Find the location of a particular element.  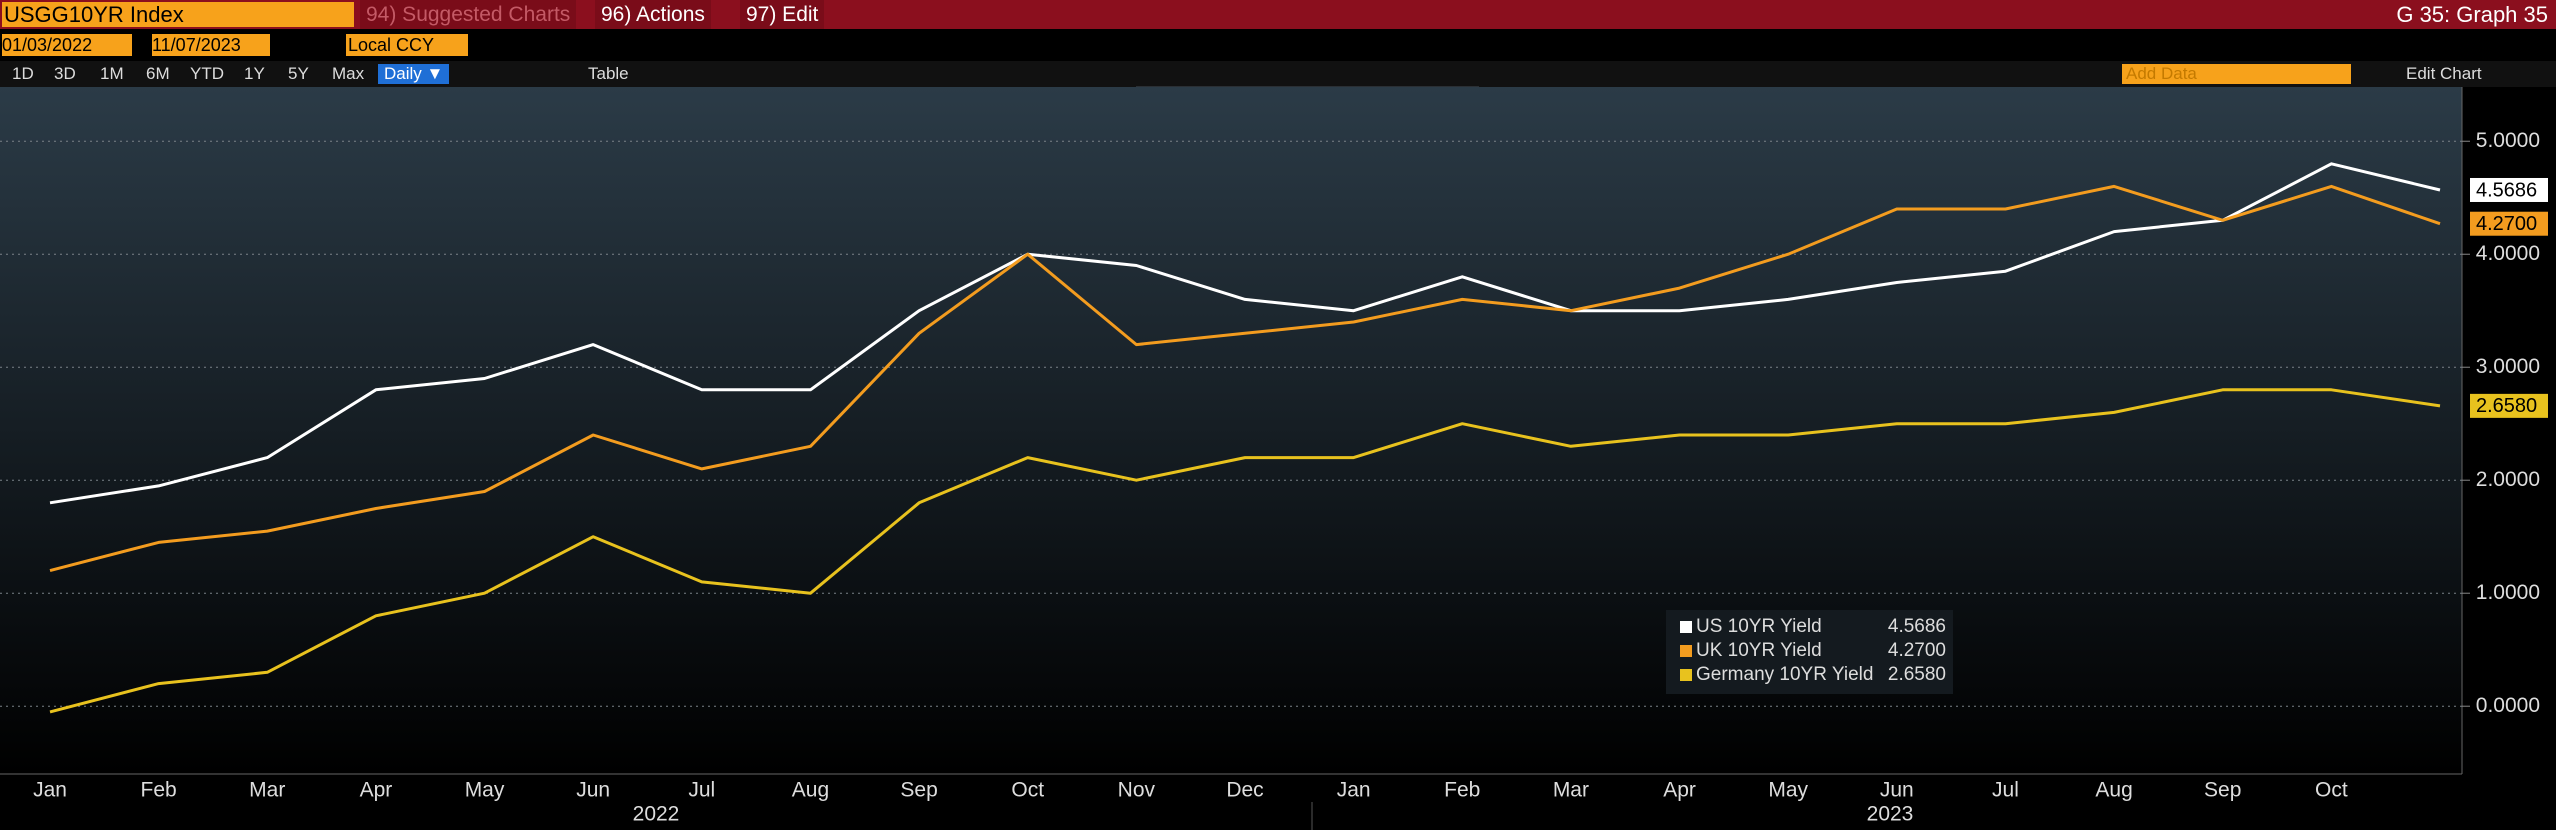

add-data: Add Data is located at coordinates (2236, 74).